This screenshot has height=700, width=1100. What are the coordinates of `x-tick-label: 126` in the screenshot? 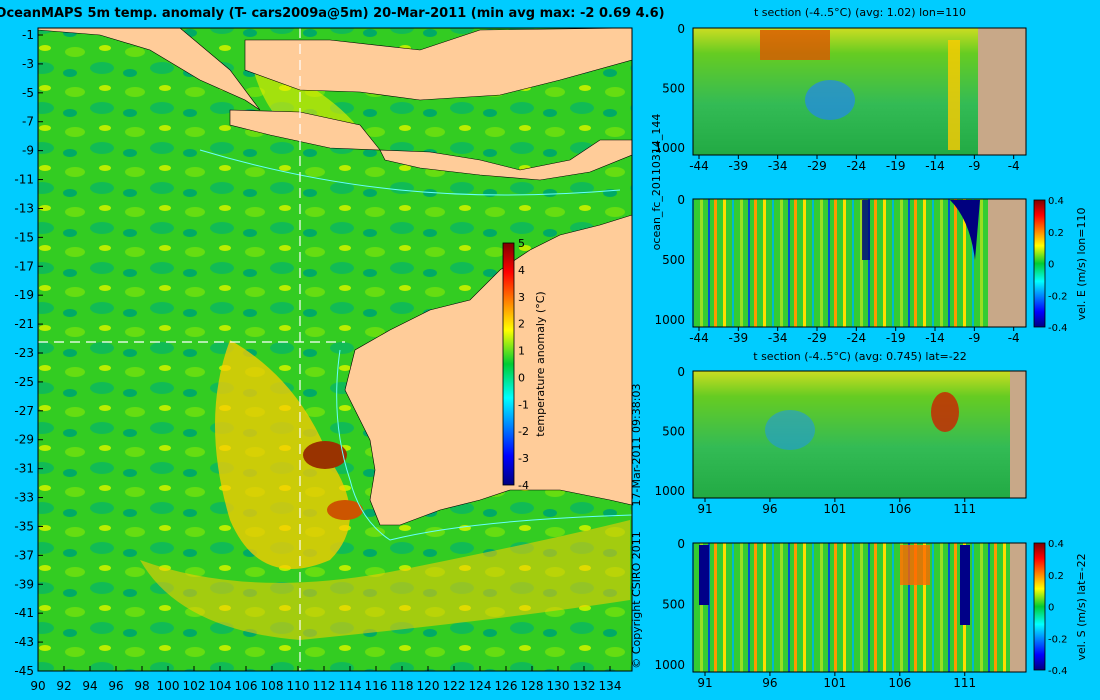 It's located at (506, 686).